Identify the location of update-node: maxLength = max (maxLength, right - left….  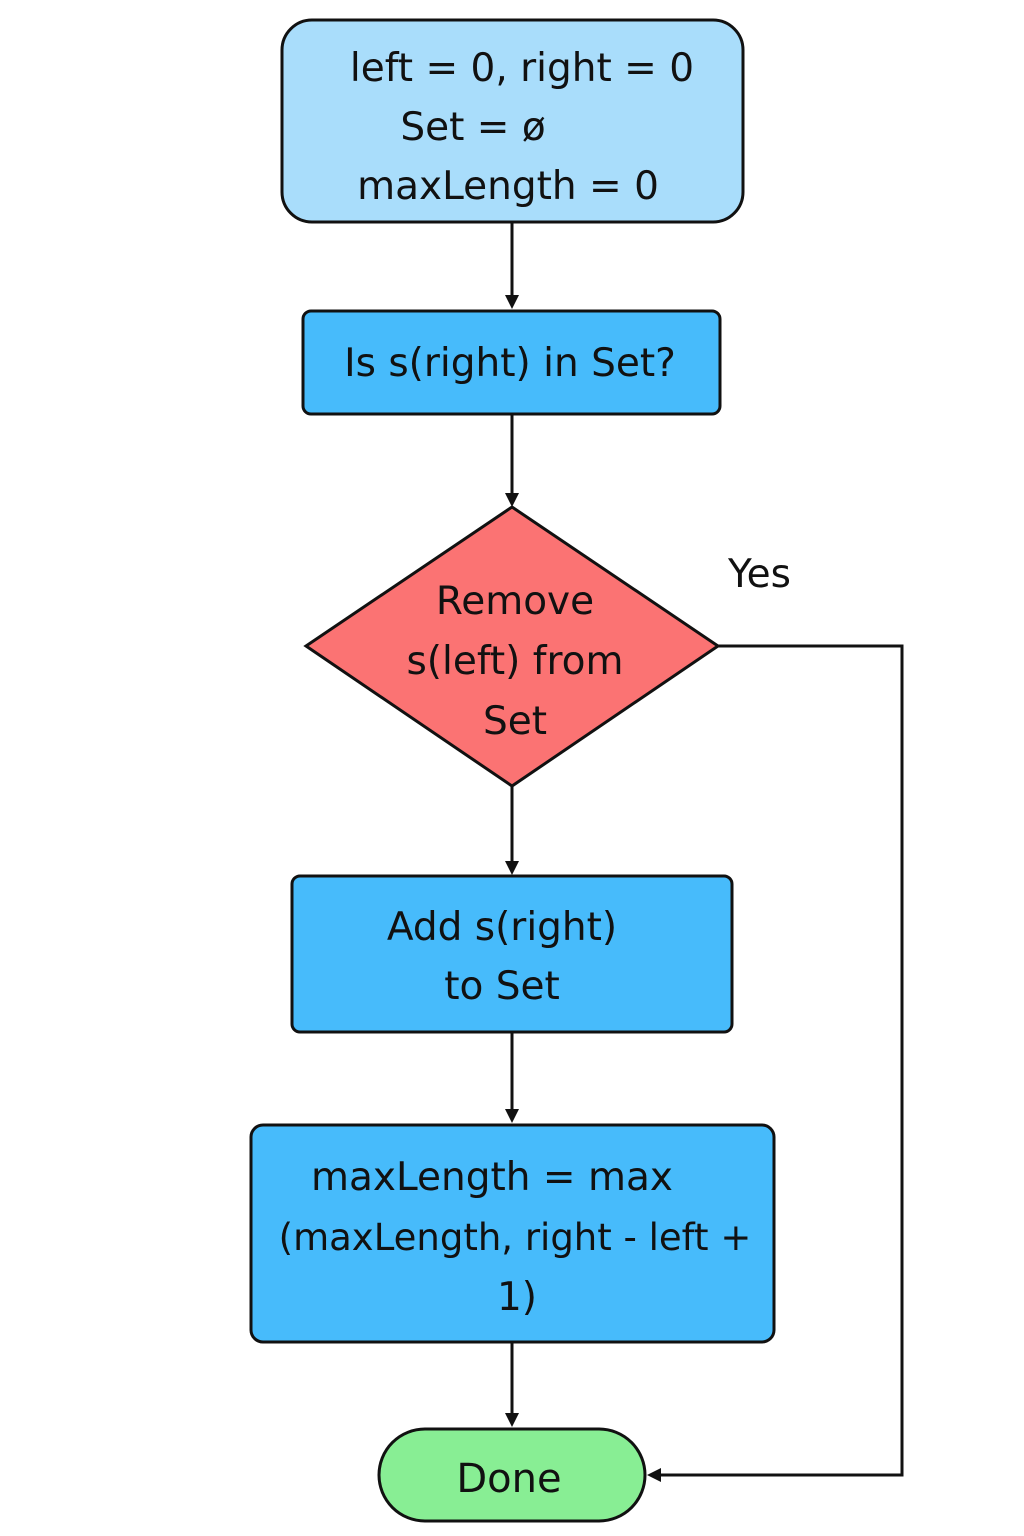
(512, 1233).